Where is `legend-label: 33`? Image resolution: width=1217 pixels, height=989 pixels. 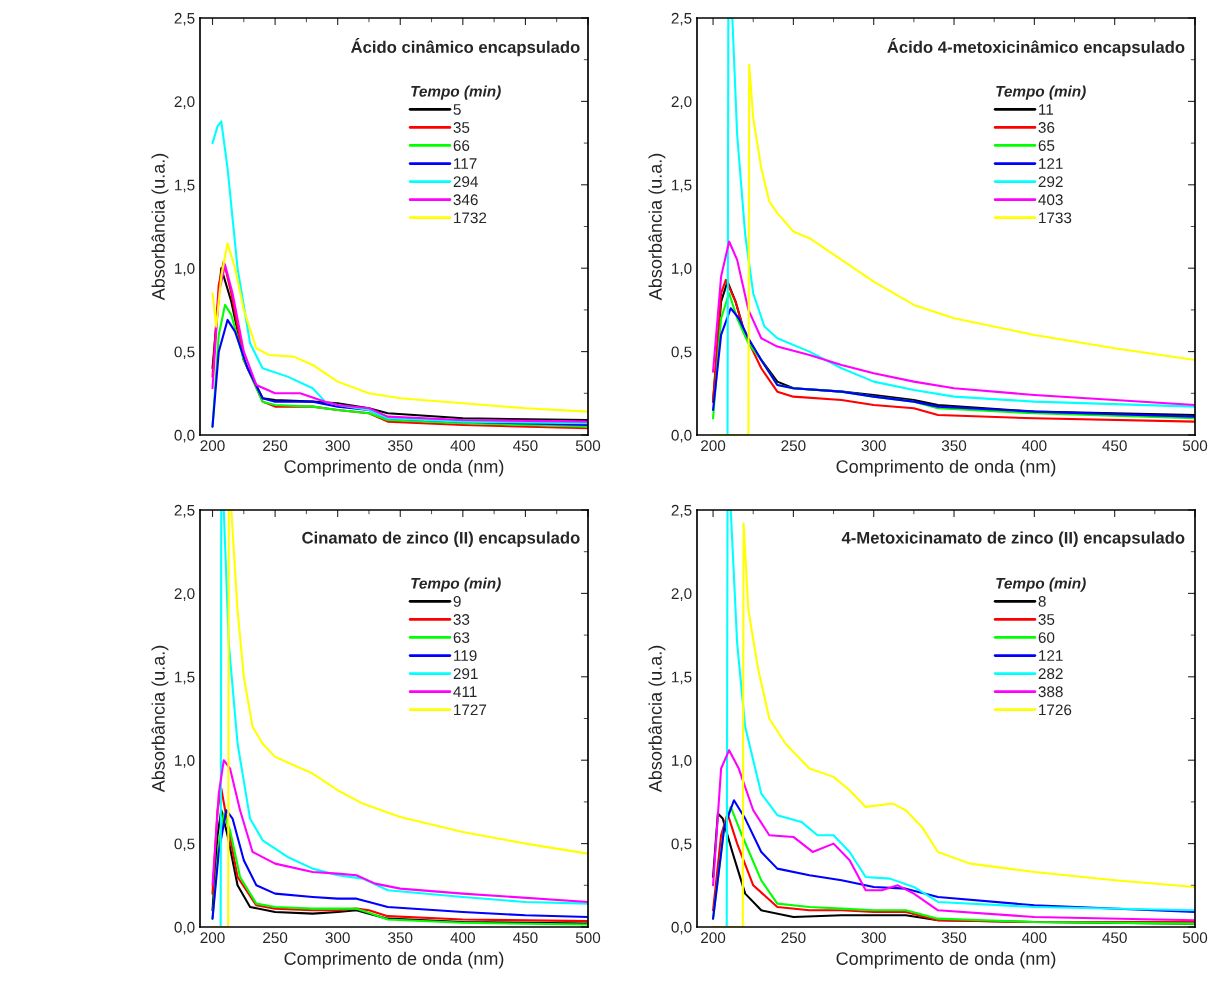 legend-label: 33 is located at coordinates (461, 619).